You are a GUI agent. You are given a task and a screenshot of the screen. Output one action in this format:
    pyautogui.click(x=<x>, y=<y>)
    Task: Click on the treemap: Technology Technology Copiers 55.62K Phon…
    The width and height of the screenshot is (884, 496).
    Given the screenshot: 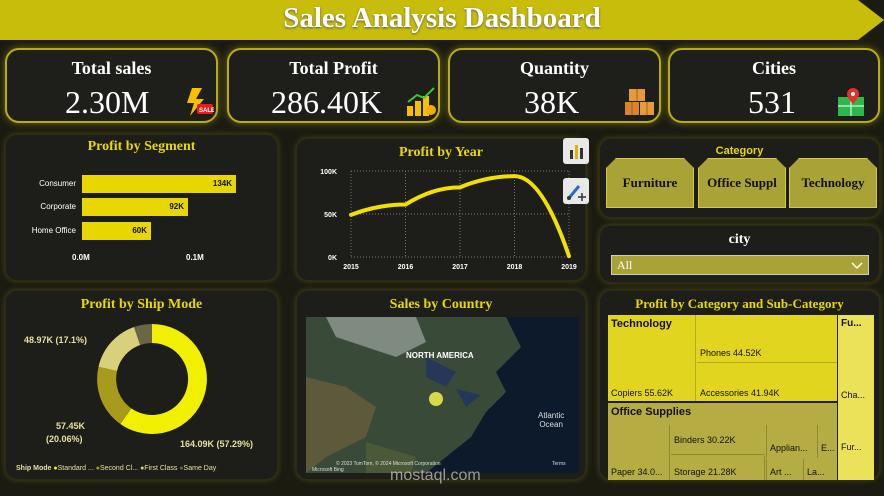 What is the action you would take?
    pyautogui.click(x=741, y=397)
    